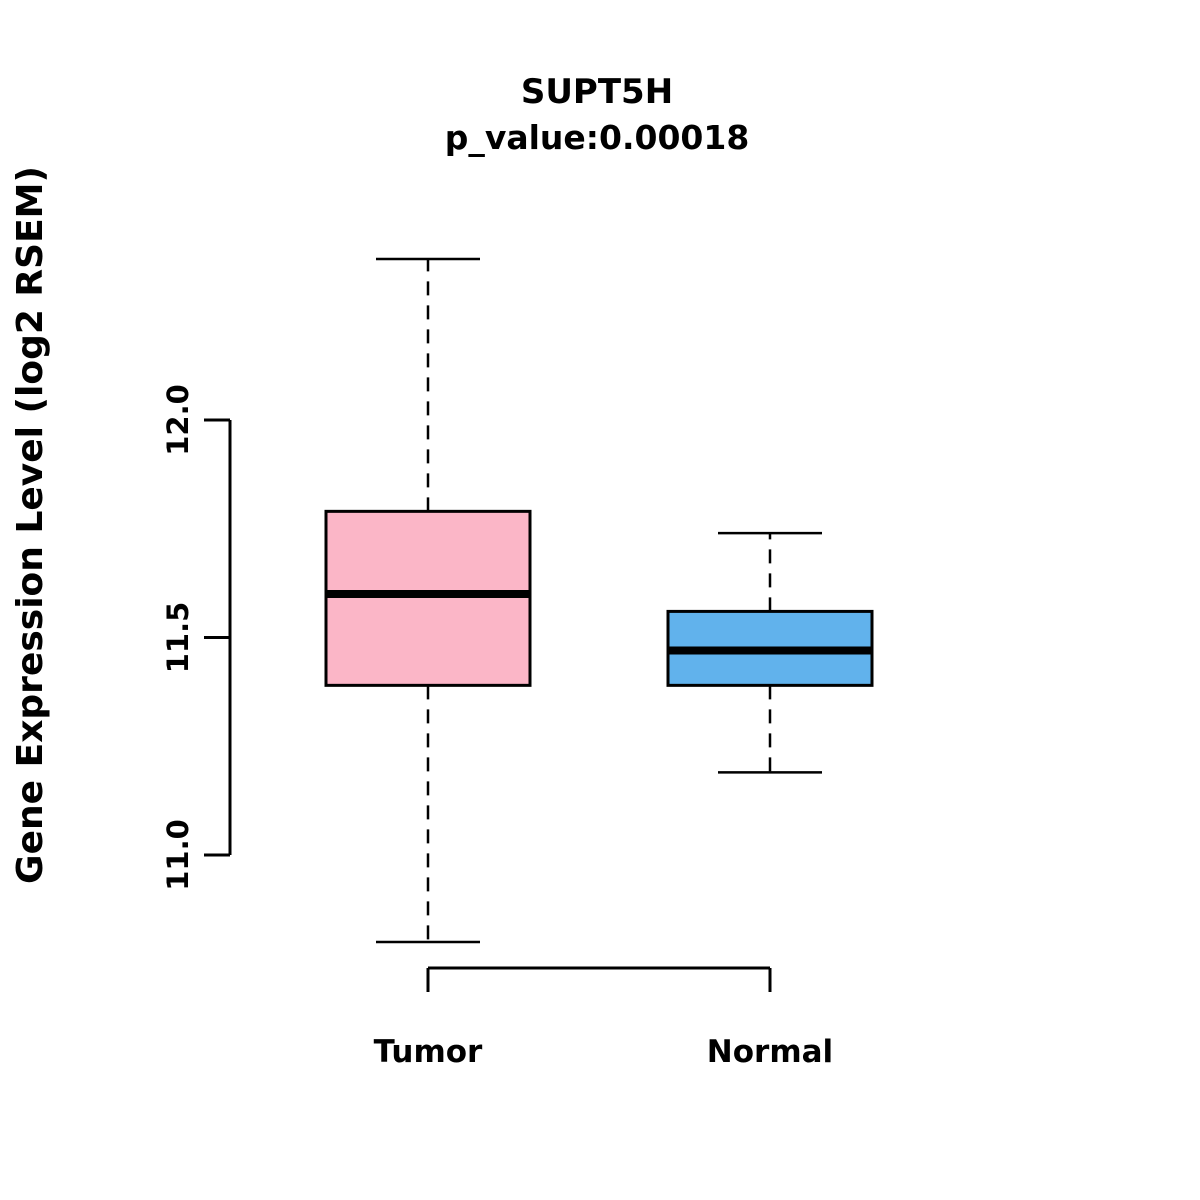 The image size is (1200, 1200). Describe the element at coordinates (597, 137) in the screenshot. I see `chart-subtitle: p_value:0.00018` at that location.